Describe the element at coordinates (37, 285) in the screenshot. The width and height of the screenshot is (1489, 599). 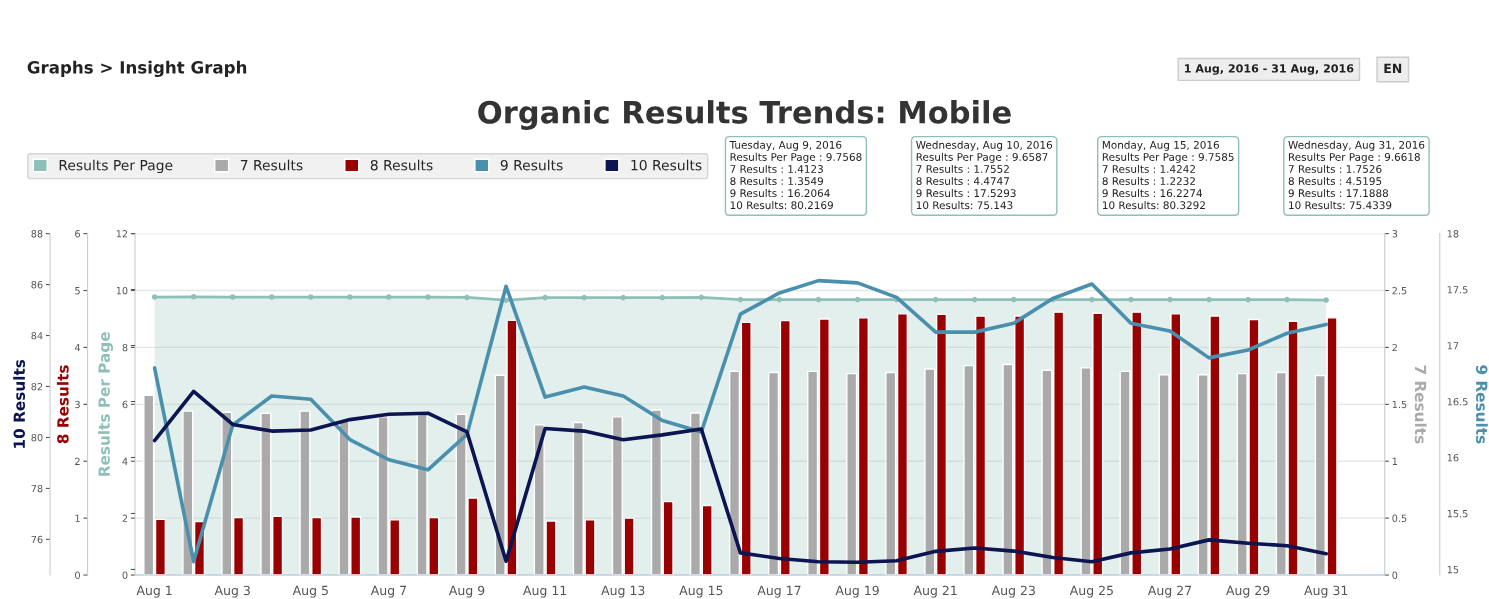
I see `y2-tick-label: 86` at that location.